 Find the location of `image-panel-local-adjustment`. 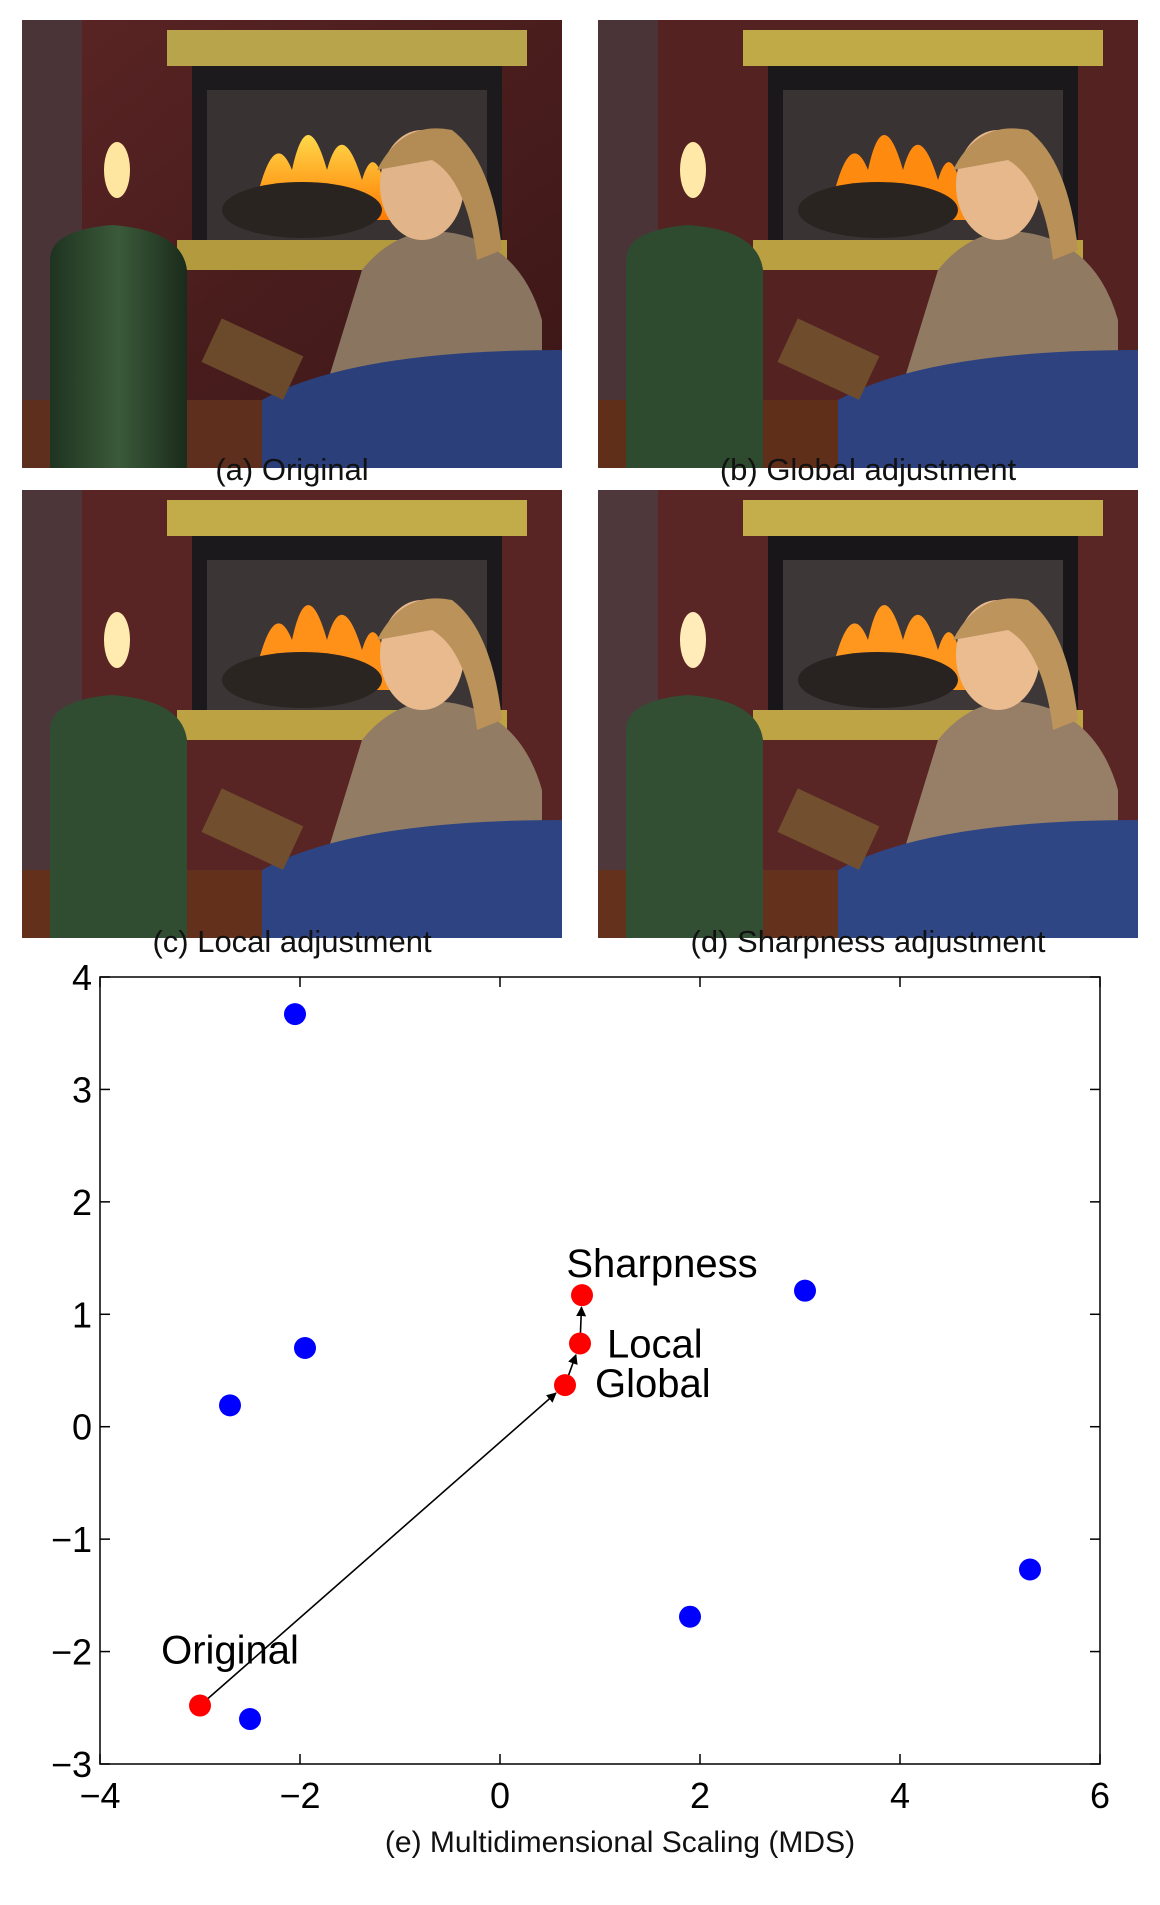

image-panel-local-adjustment is located at coordinates (292, 714).